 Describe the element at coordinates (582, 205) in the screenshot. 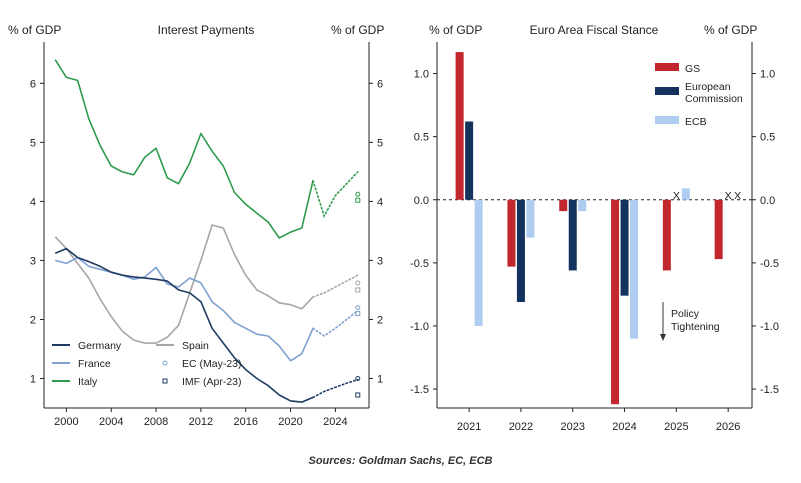

I see `bar-ecb-2023` at that location.